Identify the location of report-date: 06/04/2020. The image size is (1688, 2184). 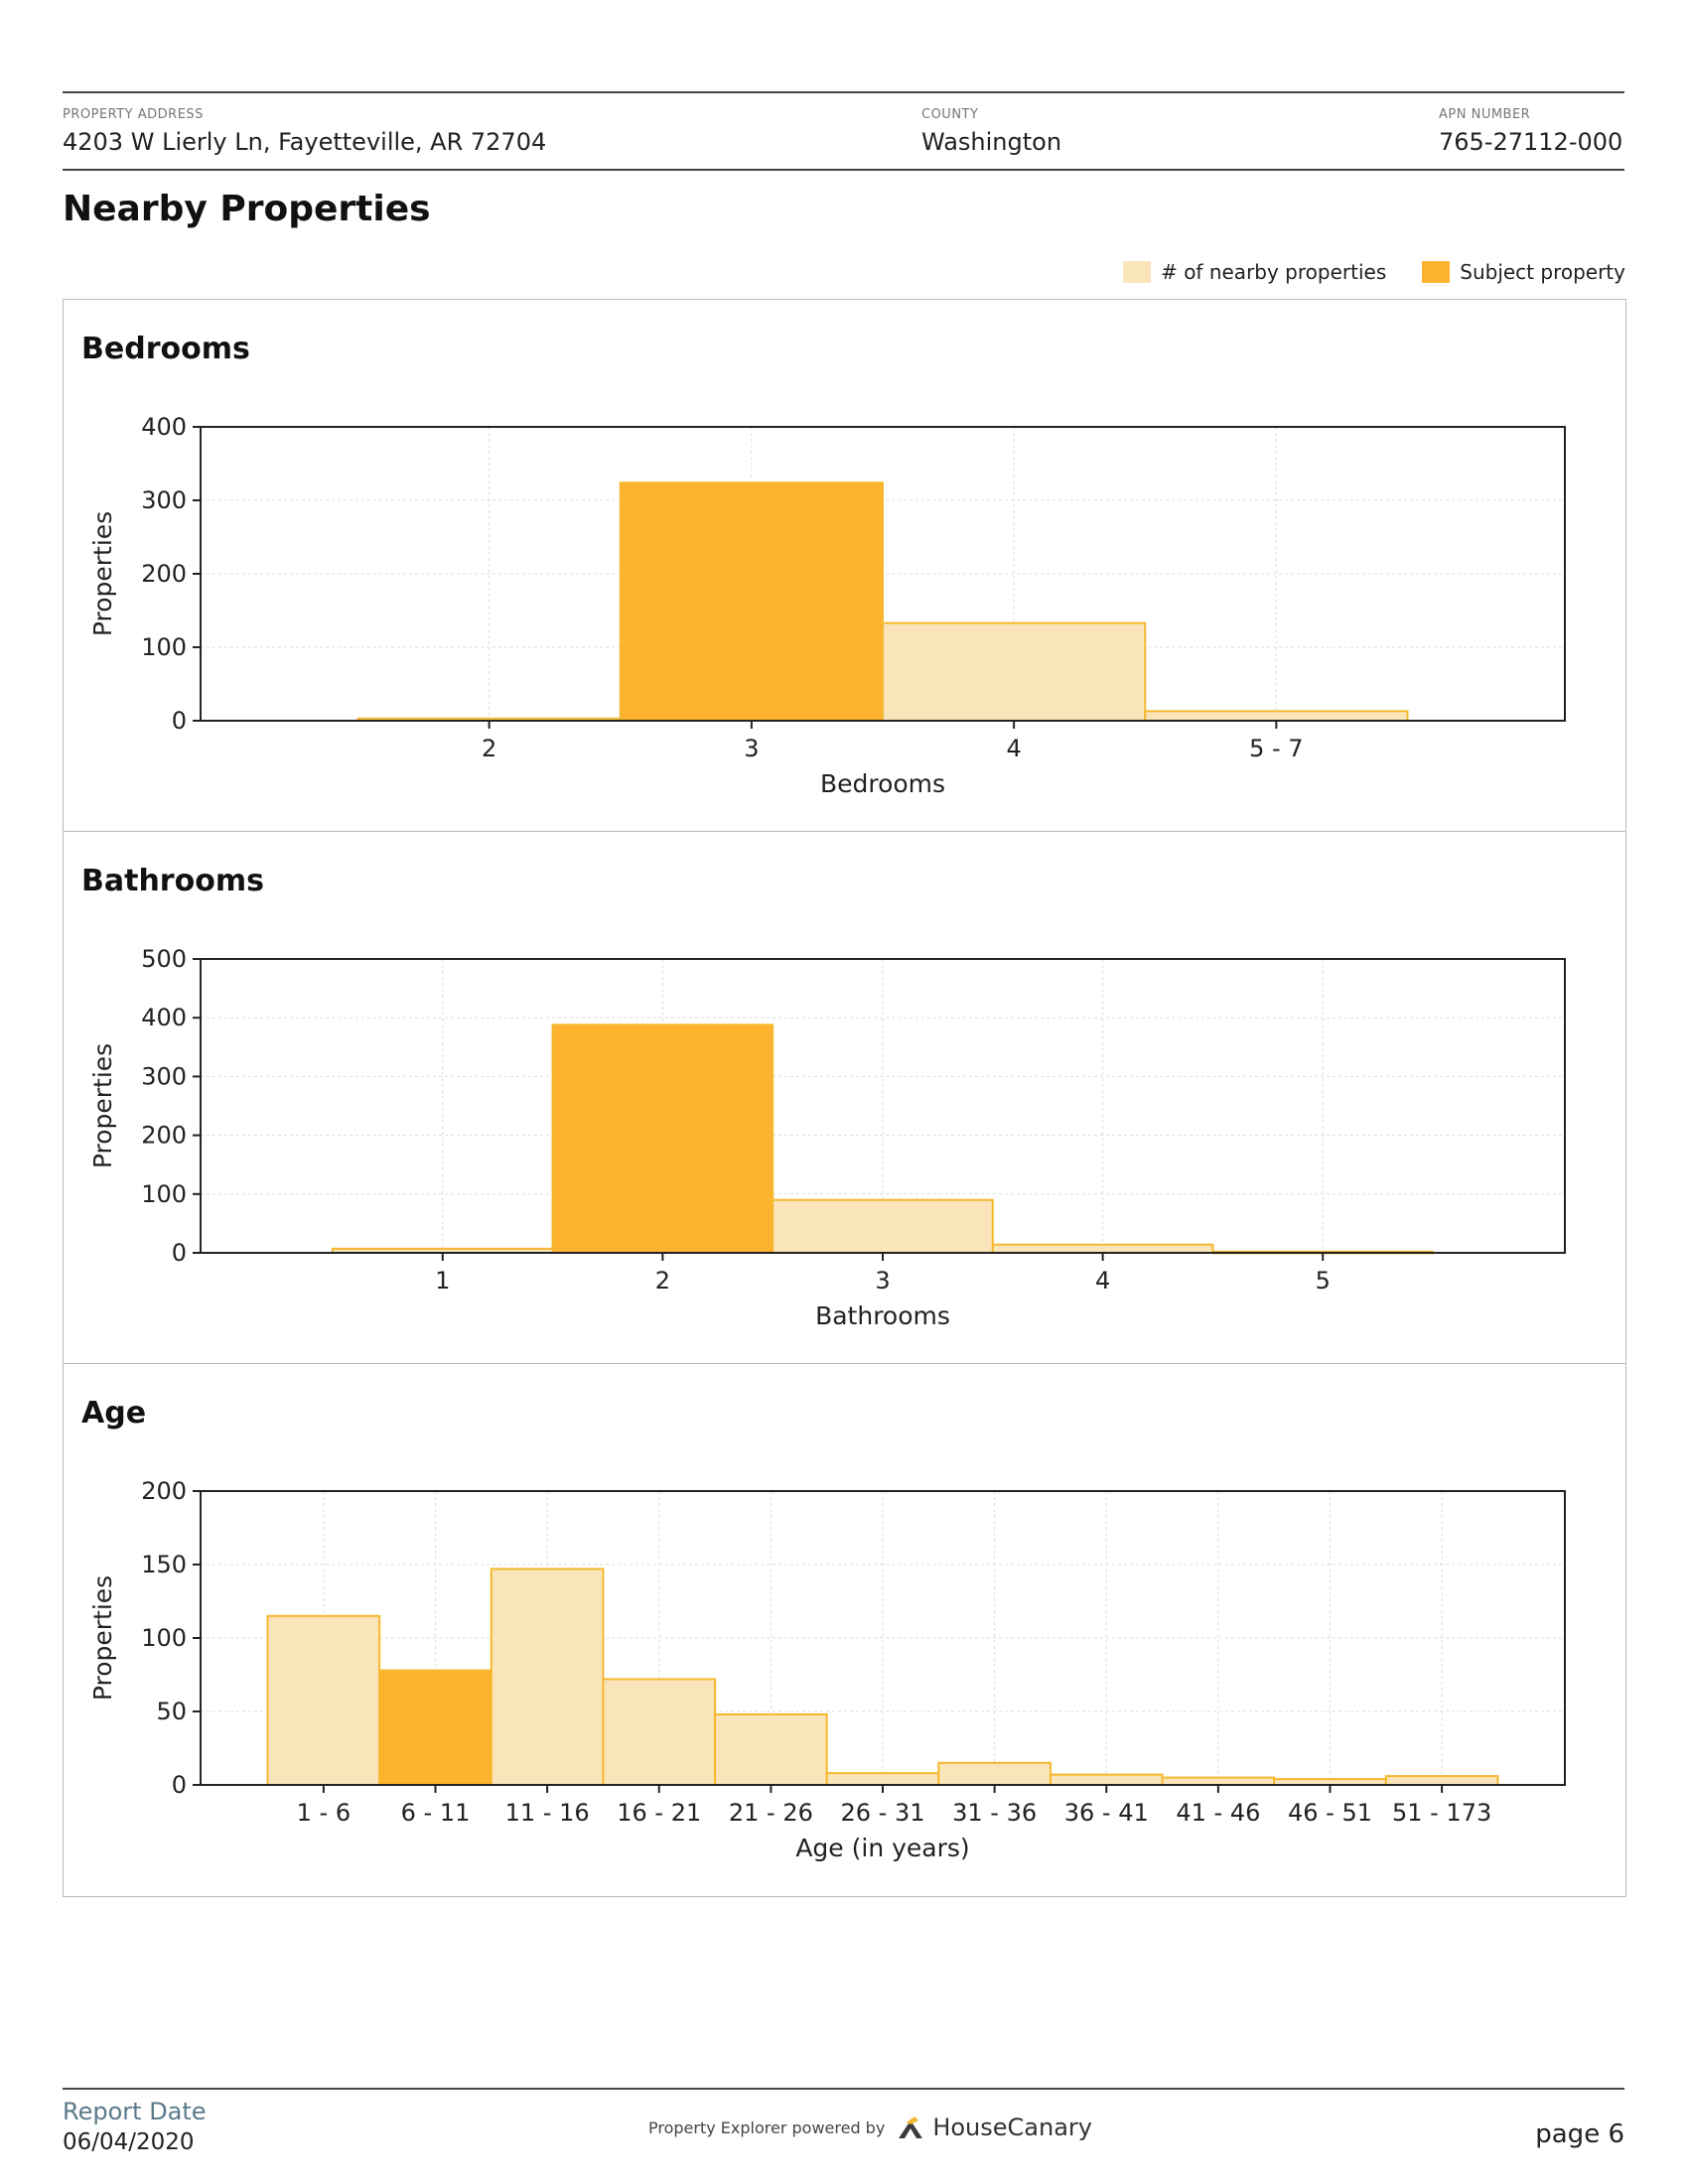
(129, 2142).